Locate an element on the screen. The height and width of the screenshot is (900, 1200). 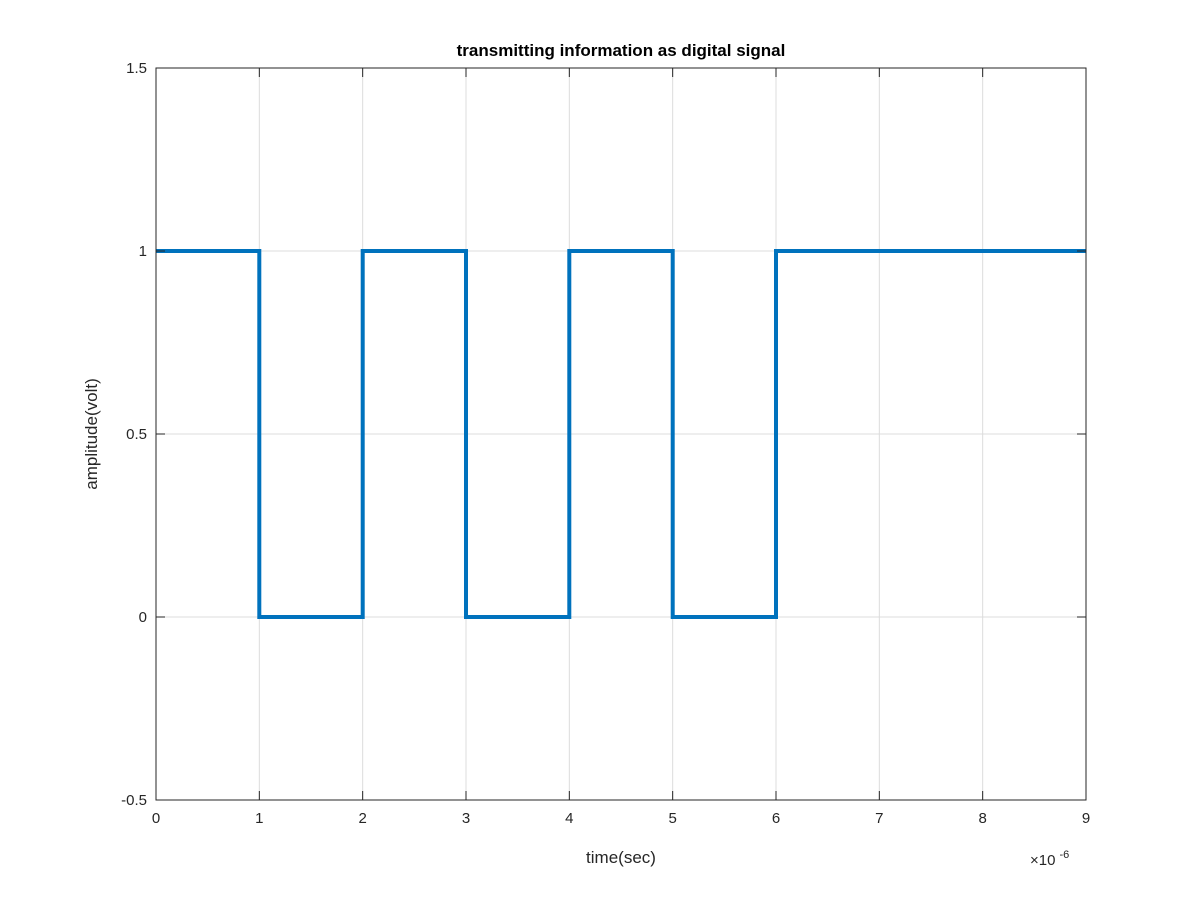
x-axis-exponent: ×10 -6 is located at coordinates (1049, 859).